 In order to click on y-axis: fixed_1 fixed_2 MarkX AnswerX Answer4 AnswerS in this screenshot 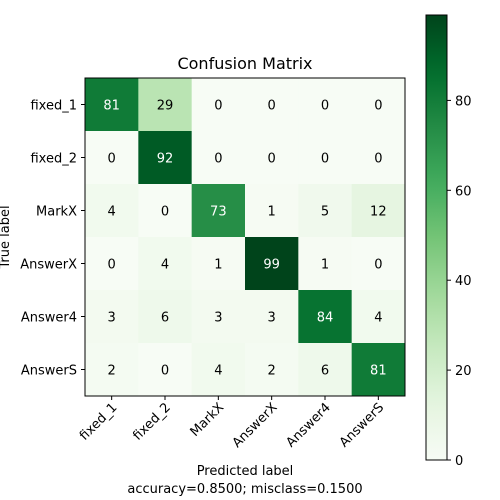, I will do `click(52, 239)`.